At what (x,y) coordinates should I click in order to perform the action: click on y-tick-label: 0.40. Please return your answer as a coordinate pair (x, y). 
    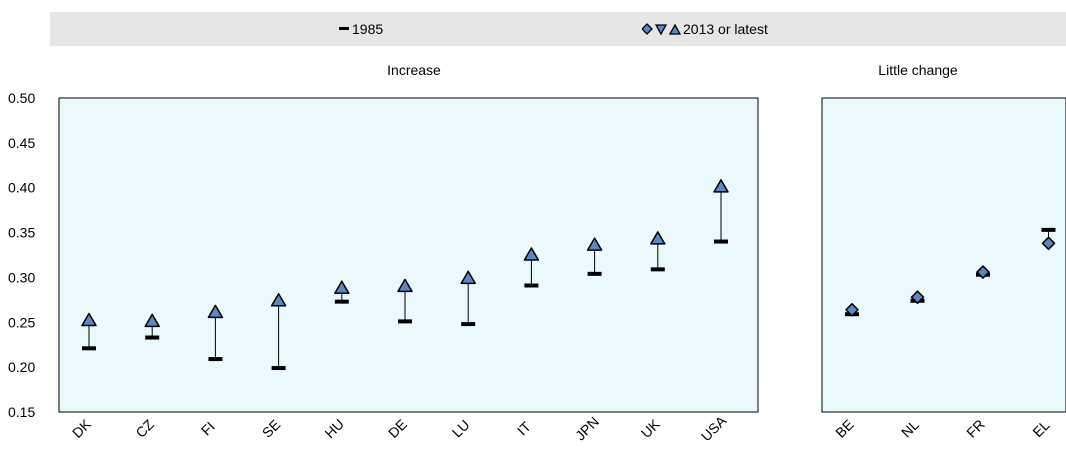
    Looking at the image, I should click on (21, 188).